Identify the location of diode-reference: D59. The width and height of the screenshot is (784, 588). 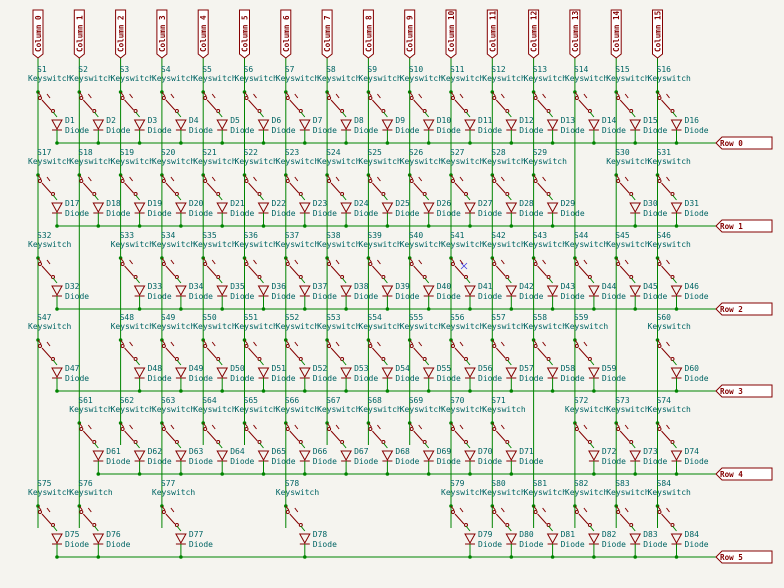
(609, 368).